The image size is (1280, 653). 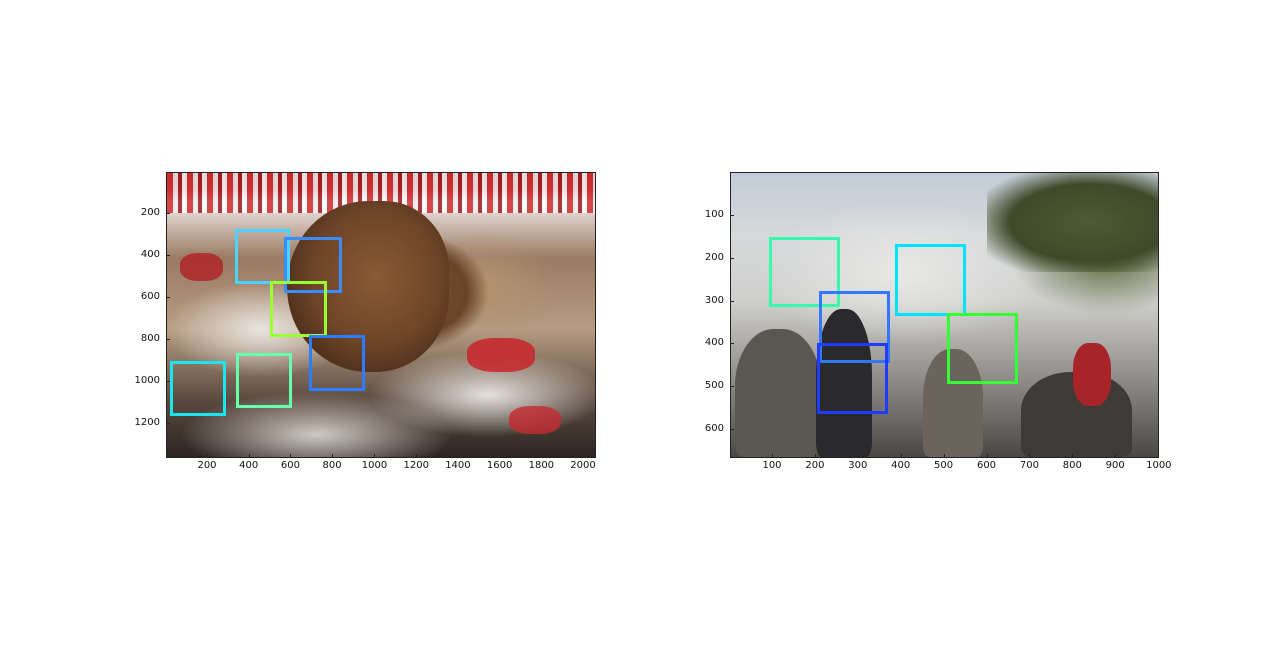 I want to click on bull-figure, so click(x=368, y=286).